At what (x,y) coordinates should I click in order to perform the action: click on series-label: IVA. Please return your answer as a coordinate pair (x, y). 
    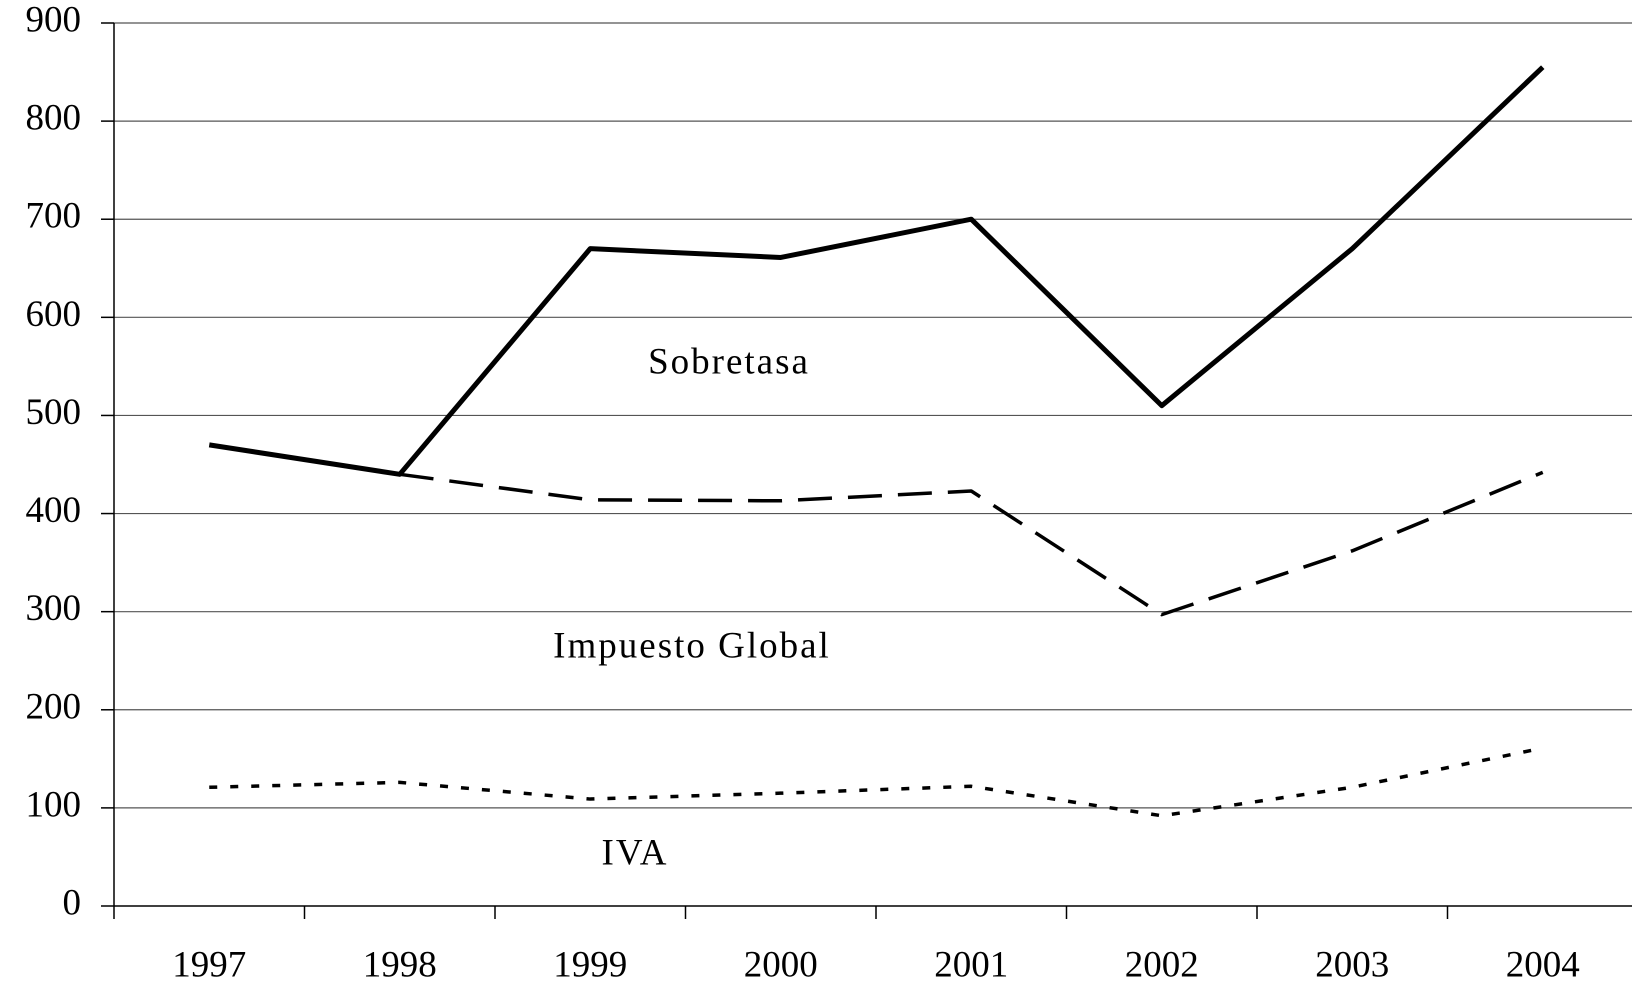
    Looking at the image, I should click on (635, 852).